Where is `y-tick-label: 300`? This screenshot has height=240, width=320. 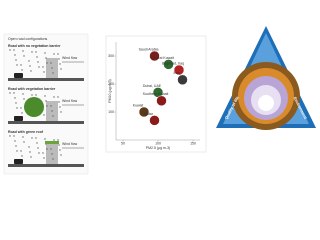 y-tick-label: 300 is located at coordinates (111, 56).